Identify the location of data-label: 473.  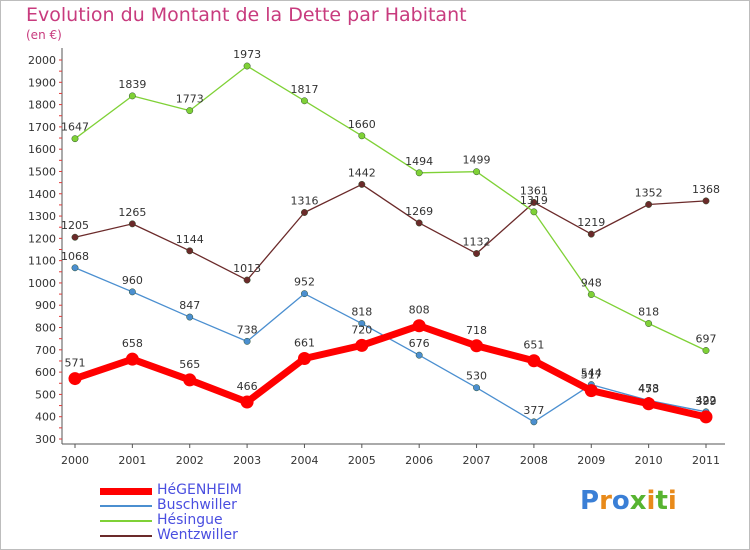
(648, 388).